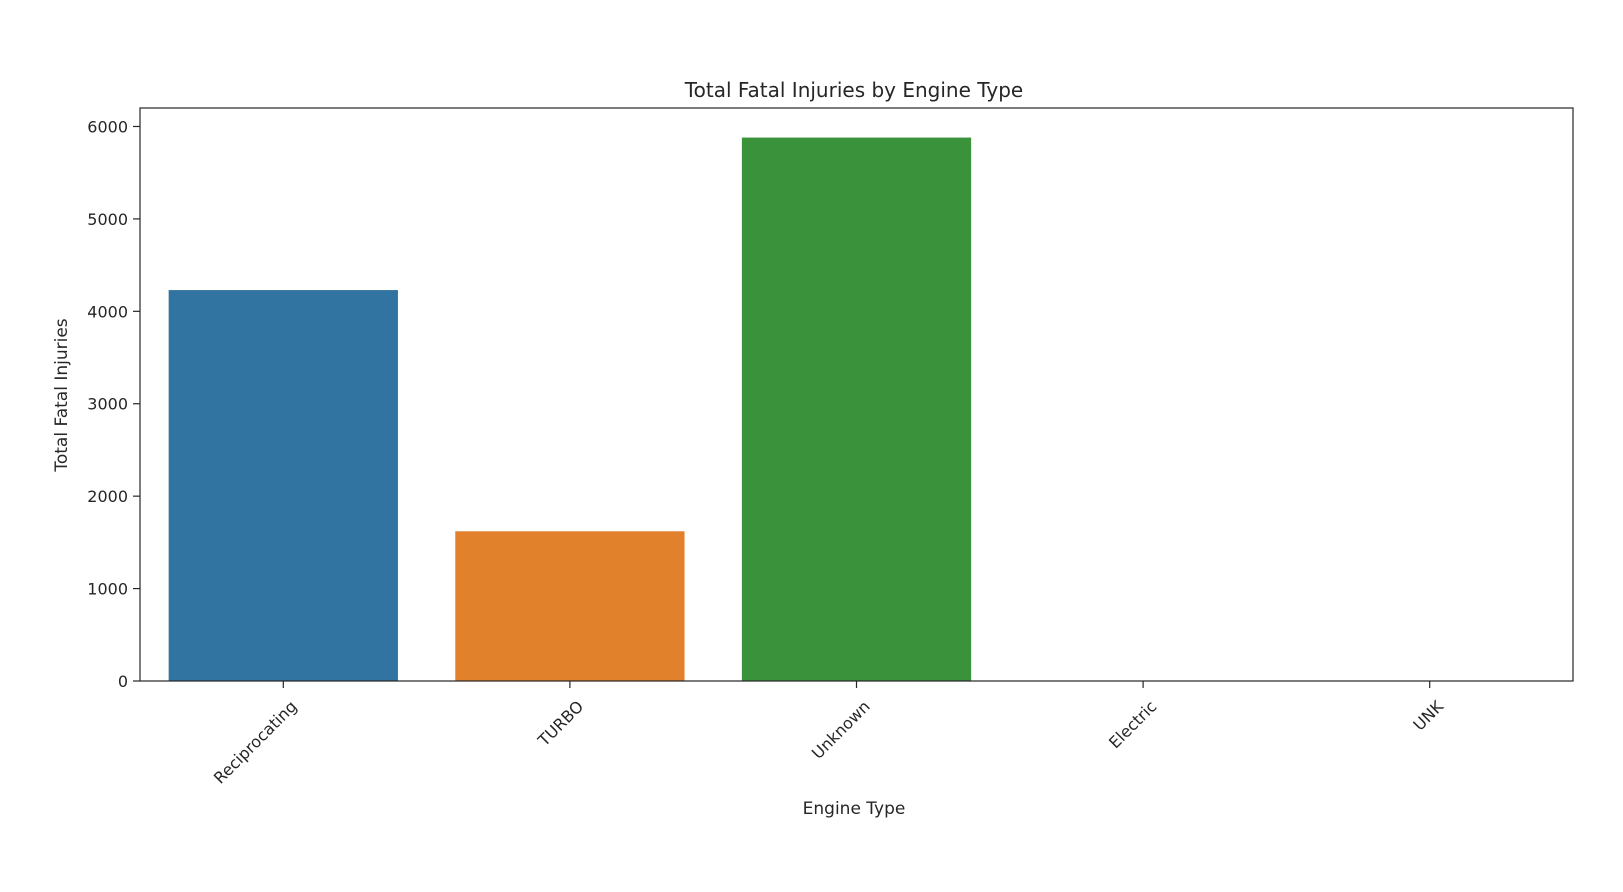 The width and height of the screenshot is (1623, 892). What do you see at coordinates (853, 90) in the screenshot?
I see `chart-title: Total Fatal Injuries by Engine Type` at bounding box center [853, 90].